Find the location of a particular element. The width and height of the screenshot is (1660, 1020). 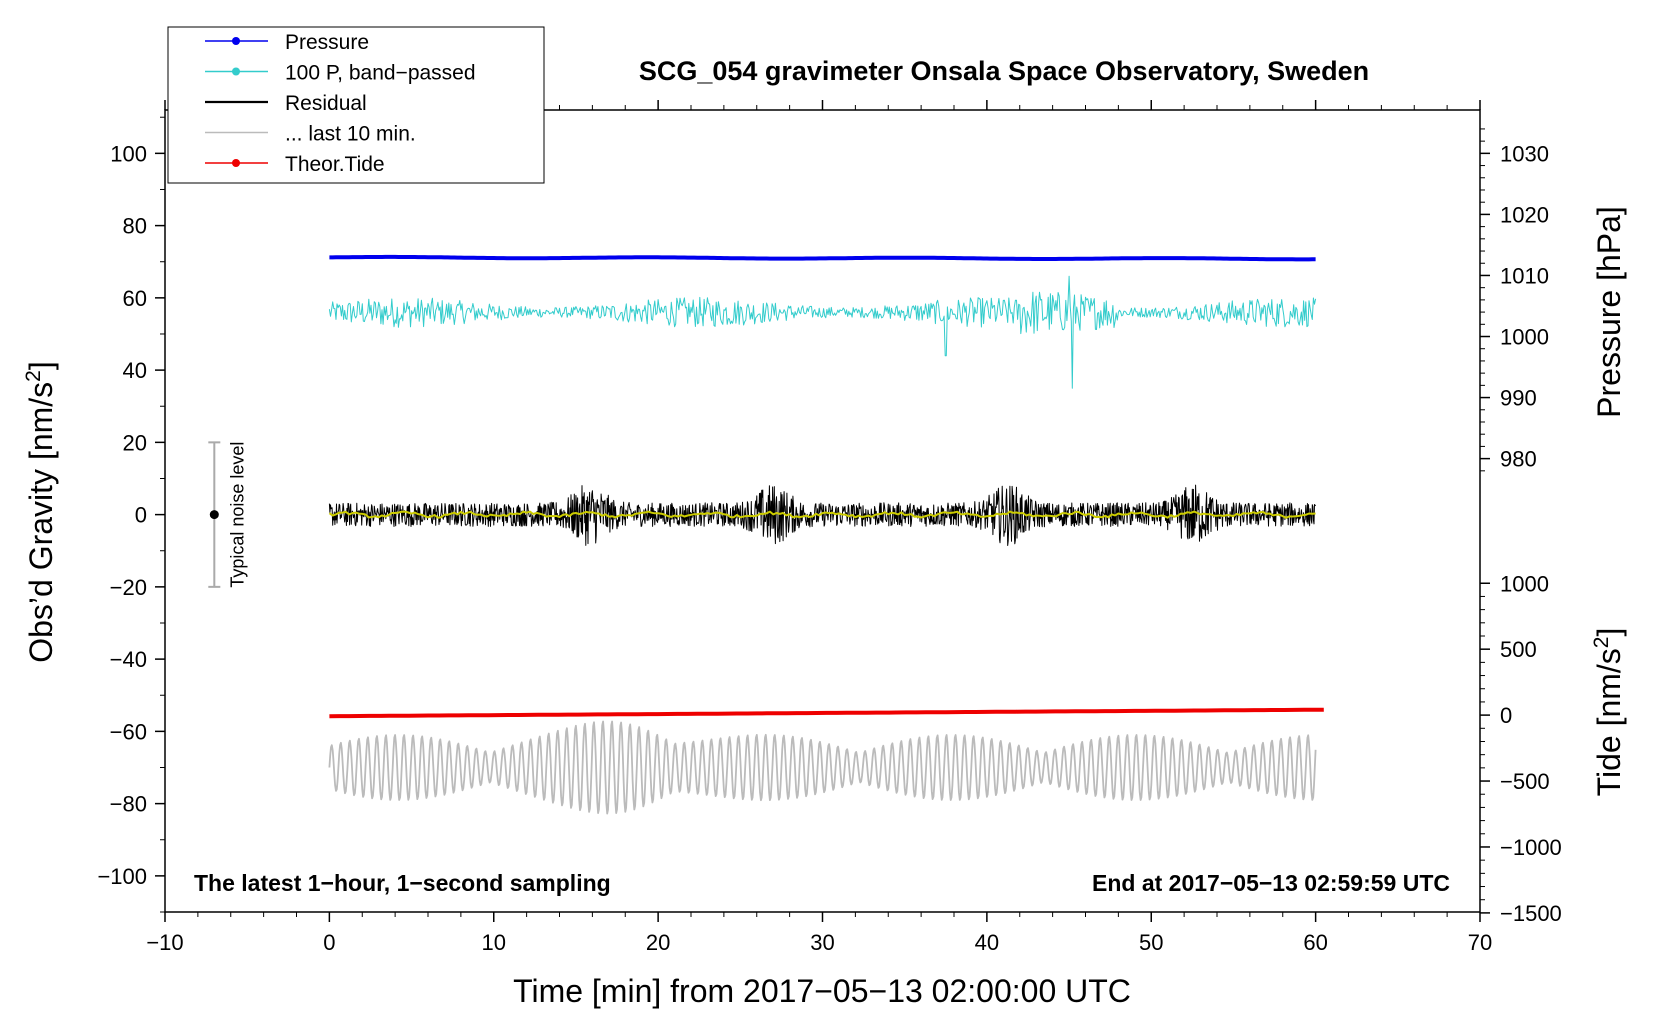

pressure-tick-label: 990 is located at coordinates (1518, 398).